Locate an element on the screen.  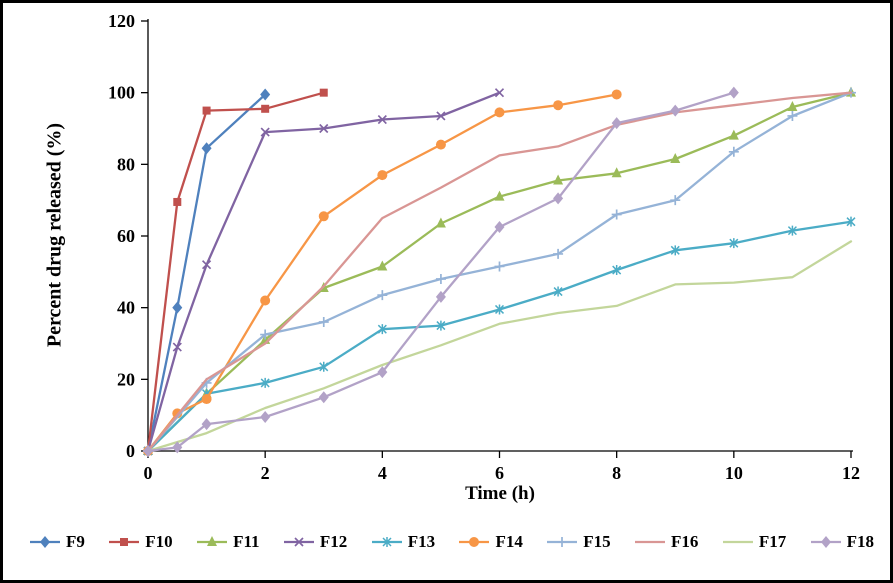
x-tick-label: 4 is located at coordinates (382, 473).